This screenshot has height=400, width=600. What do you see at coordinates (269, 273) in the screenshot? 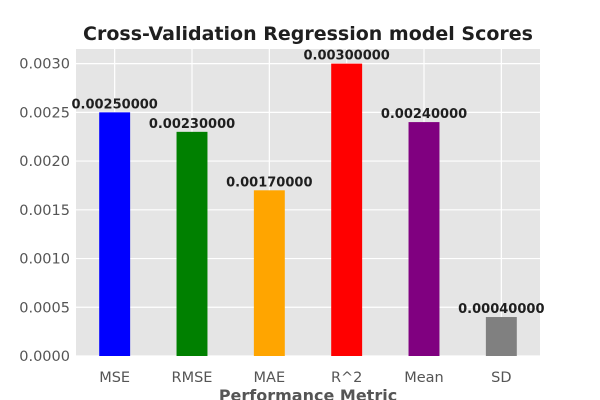
I see `bar-mae` at bounding box center [269, 273].